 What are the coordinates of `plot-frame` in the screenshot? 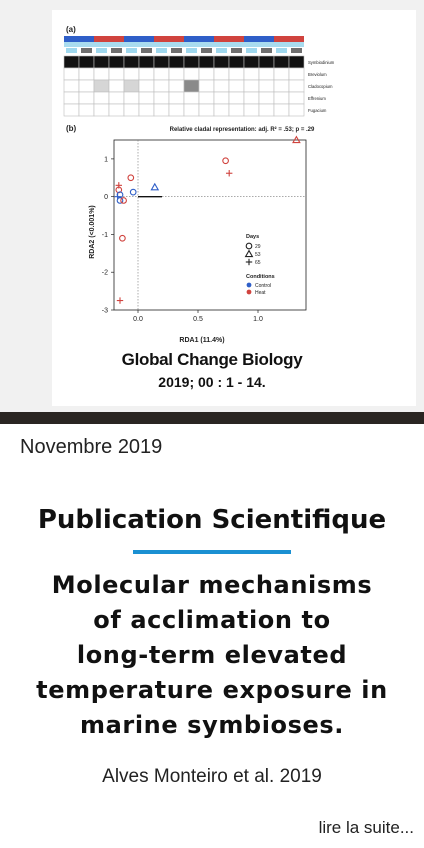 It's located at (210, 225).